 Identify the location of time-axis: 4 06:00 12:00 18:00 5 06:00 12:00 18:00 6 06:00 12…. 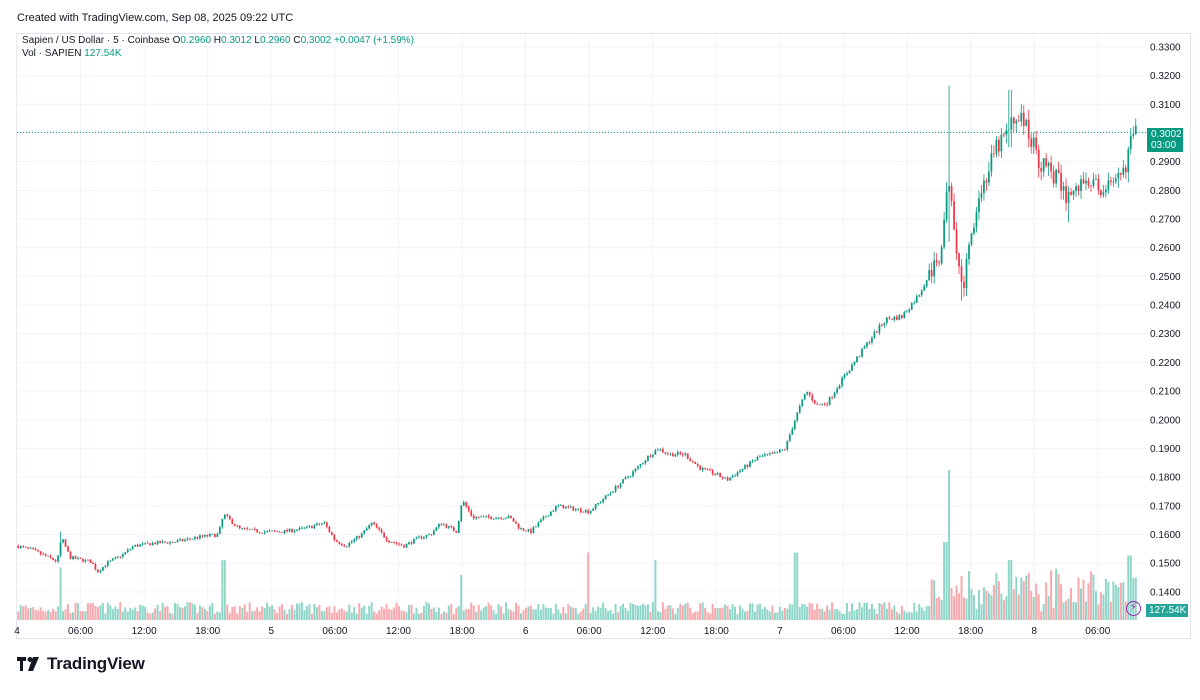
(562, 631).